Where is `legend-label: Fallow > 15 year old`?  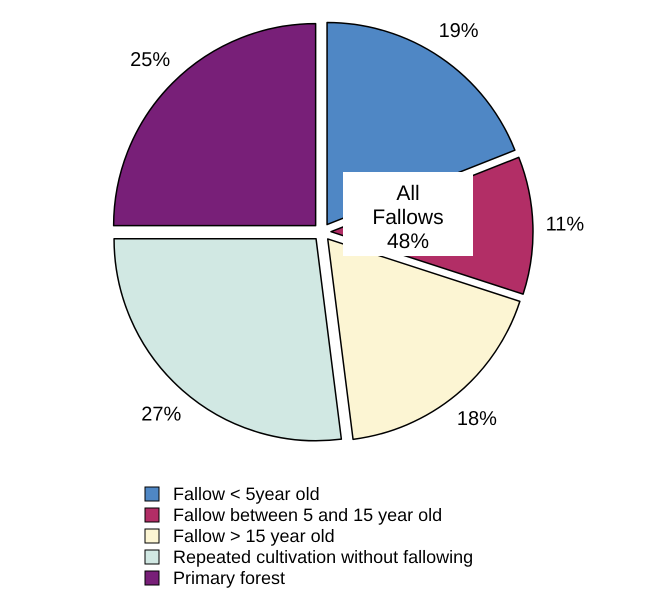
legend-label: Fallow > 15 year old is located at coordinates (254, 536).